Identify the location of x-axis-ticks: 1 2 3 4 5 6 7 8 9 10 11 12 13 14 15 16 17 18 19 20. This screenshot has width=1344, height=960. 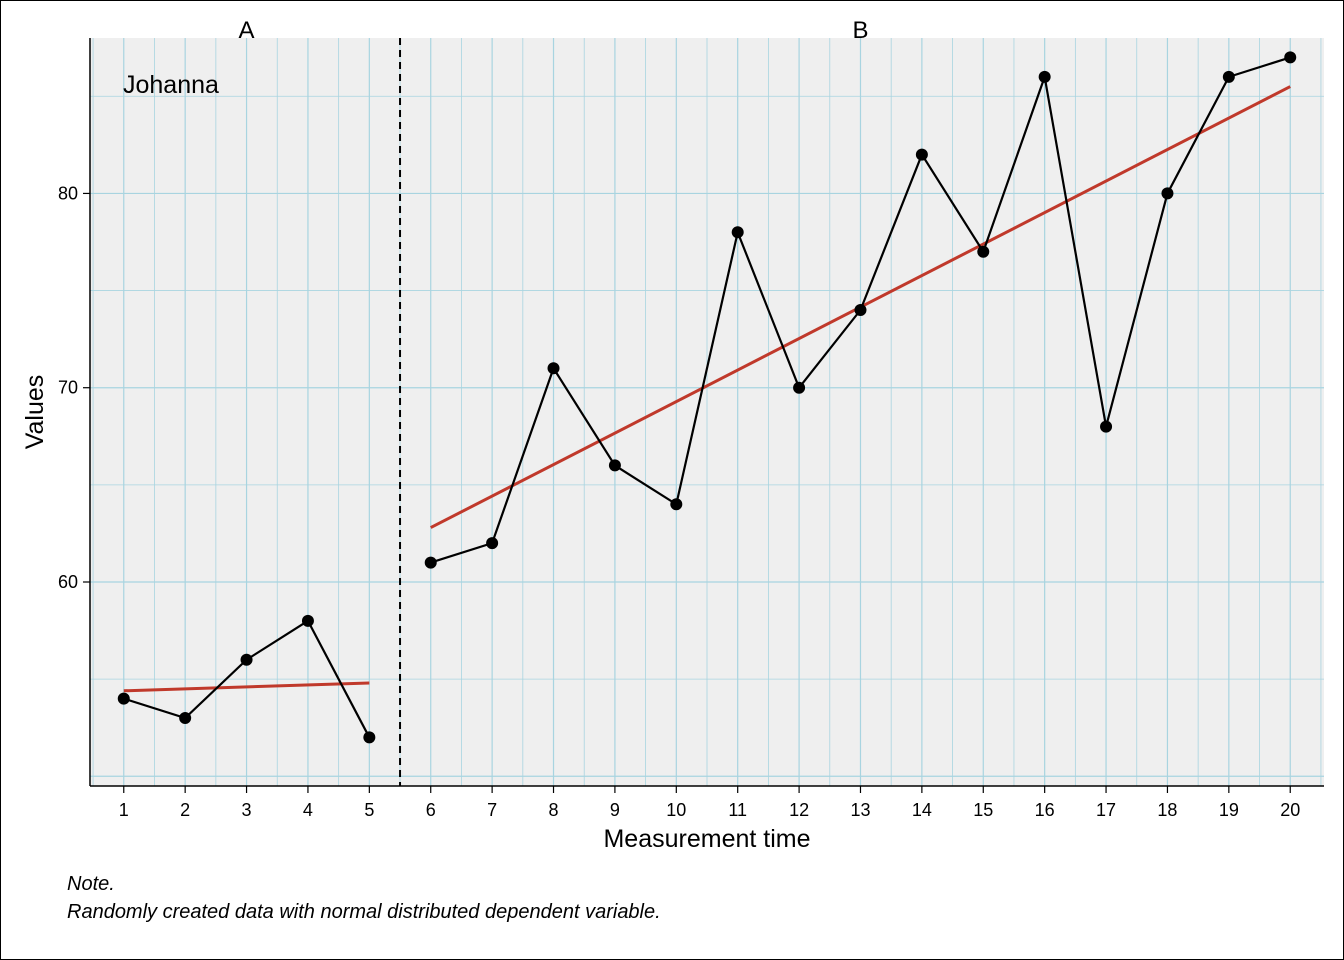
(709, 803).